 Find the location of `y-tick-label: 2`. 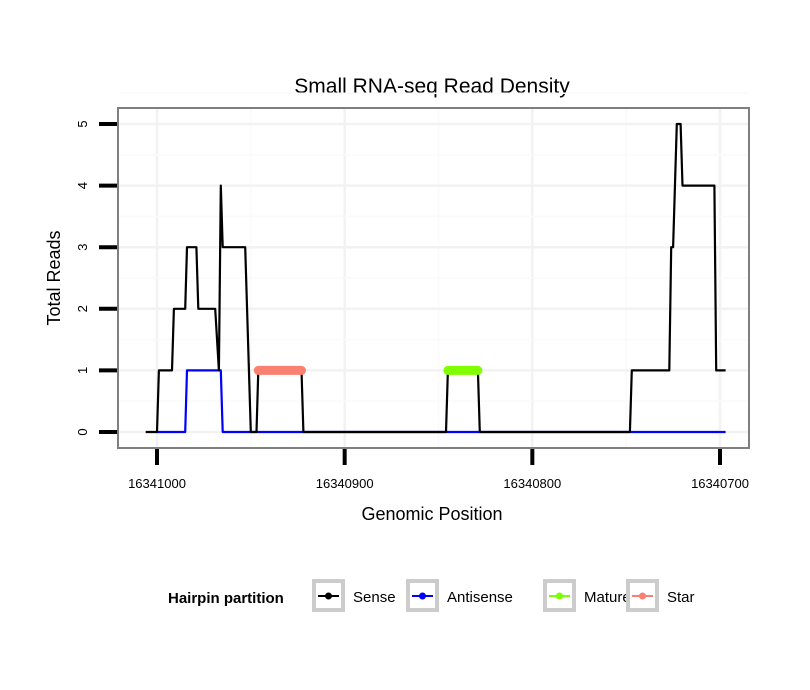

y-tick-label: 2 is located at coordinates (82, 308).